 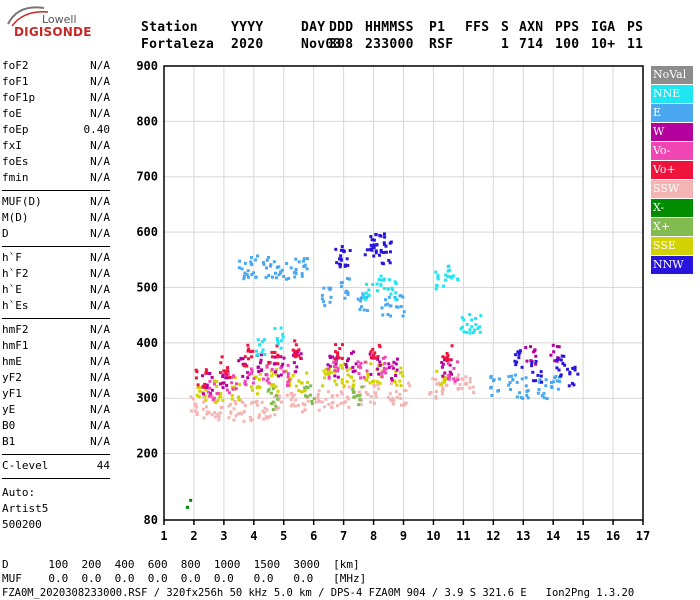 I want to click on param-name: h`E, so click(x=12, y=289).